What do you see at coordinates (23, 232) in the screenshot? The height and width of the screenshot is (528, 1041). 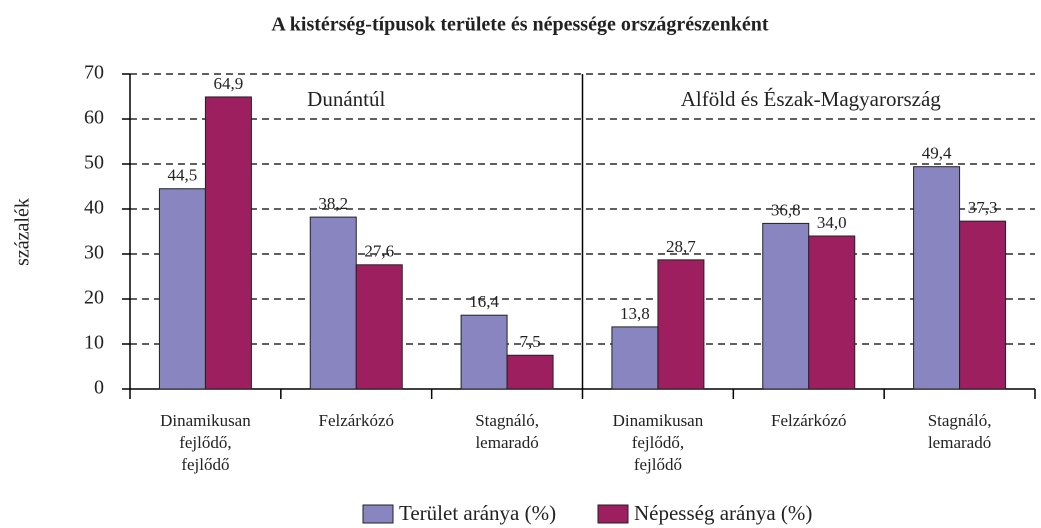 I see `y-axis-label: százalék` at bounding box center [23, 232].